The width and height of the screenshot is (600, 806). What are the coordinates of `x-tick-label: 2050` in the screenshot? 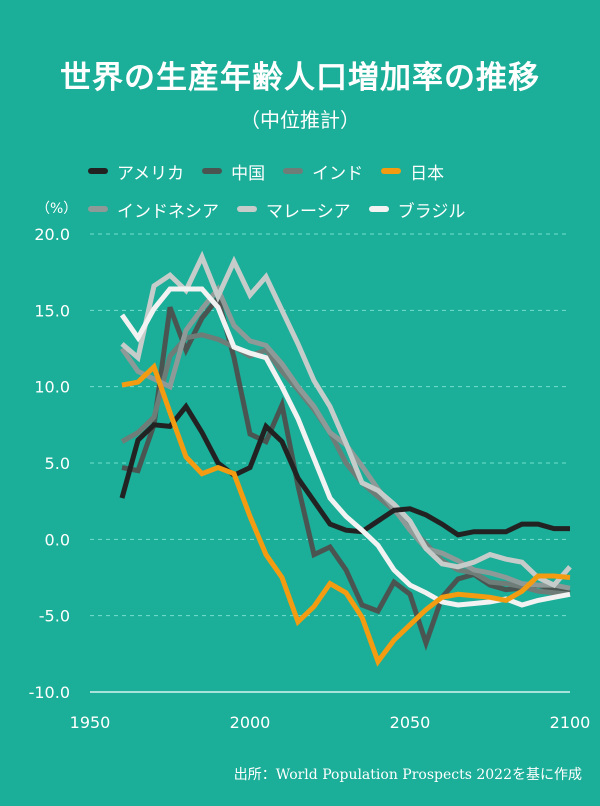 It's located at (410, 722).